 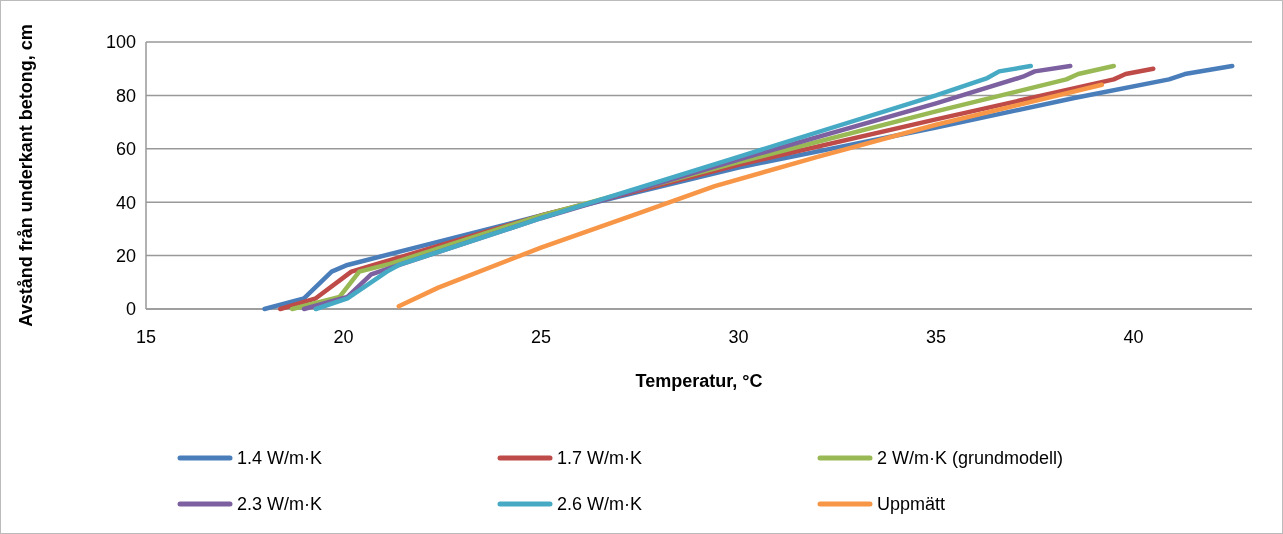 I want to click on y-tick-label: 0, so click(x=130, y=309).